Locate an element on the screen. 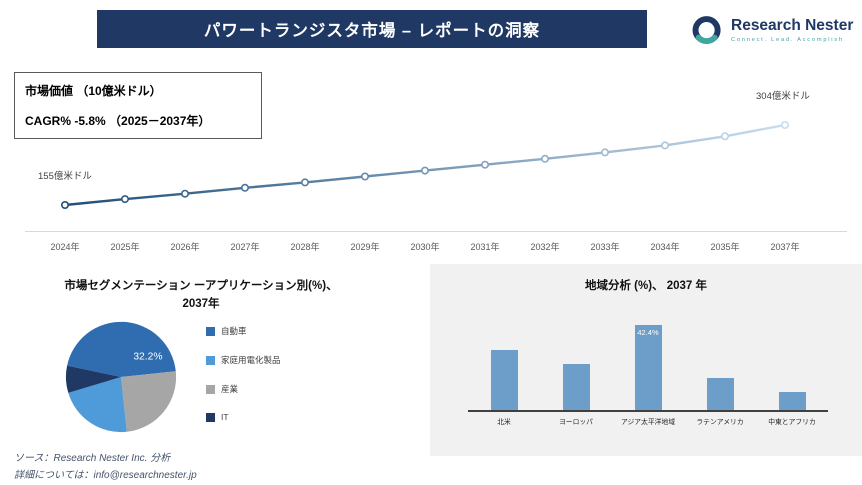  region-bar-chart: 42.4% 北米 ヨーロッパ アジア太平洋地域 ラテンアメリカ 中東とアフリカ is located at coordinates (648, 369).